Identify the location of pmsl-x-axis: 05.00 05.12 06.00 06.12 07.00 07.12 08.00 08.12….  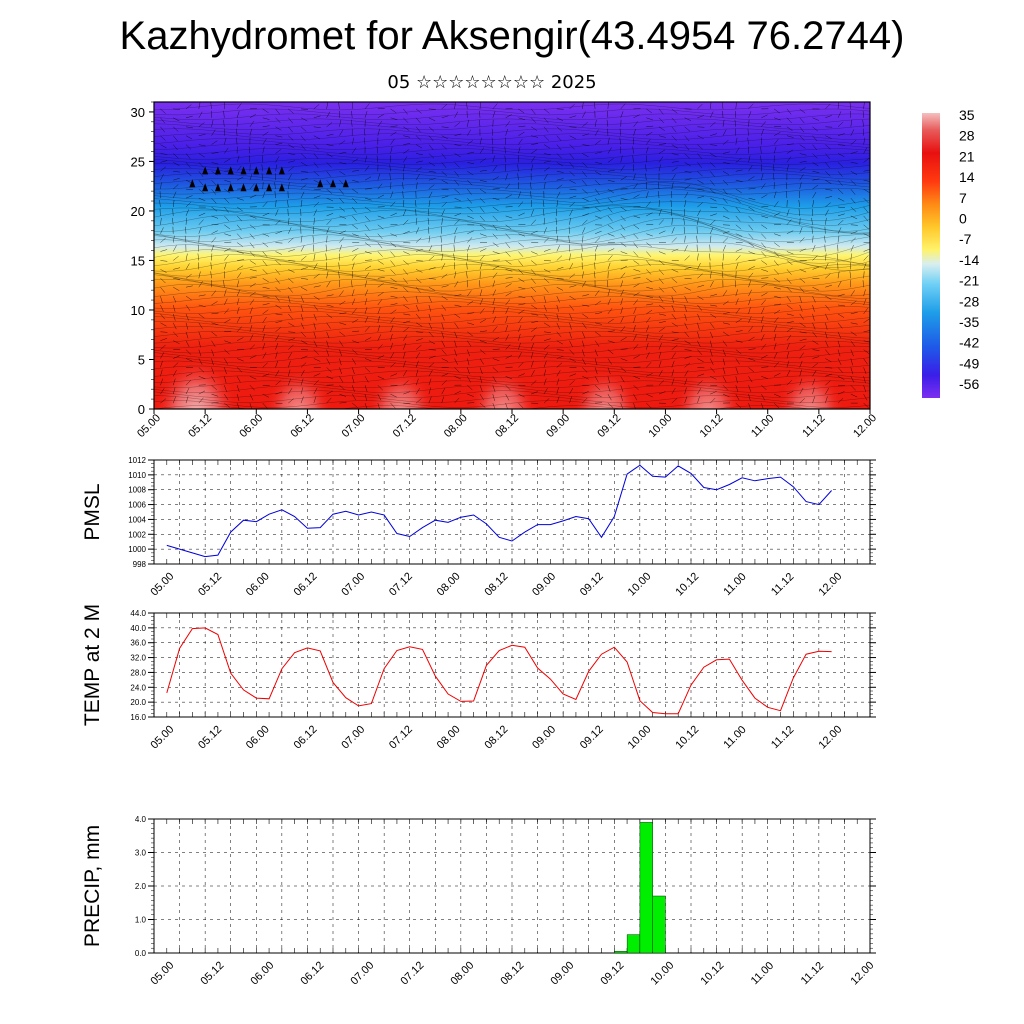
(496, 584).